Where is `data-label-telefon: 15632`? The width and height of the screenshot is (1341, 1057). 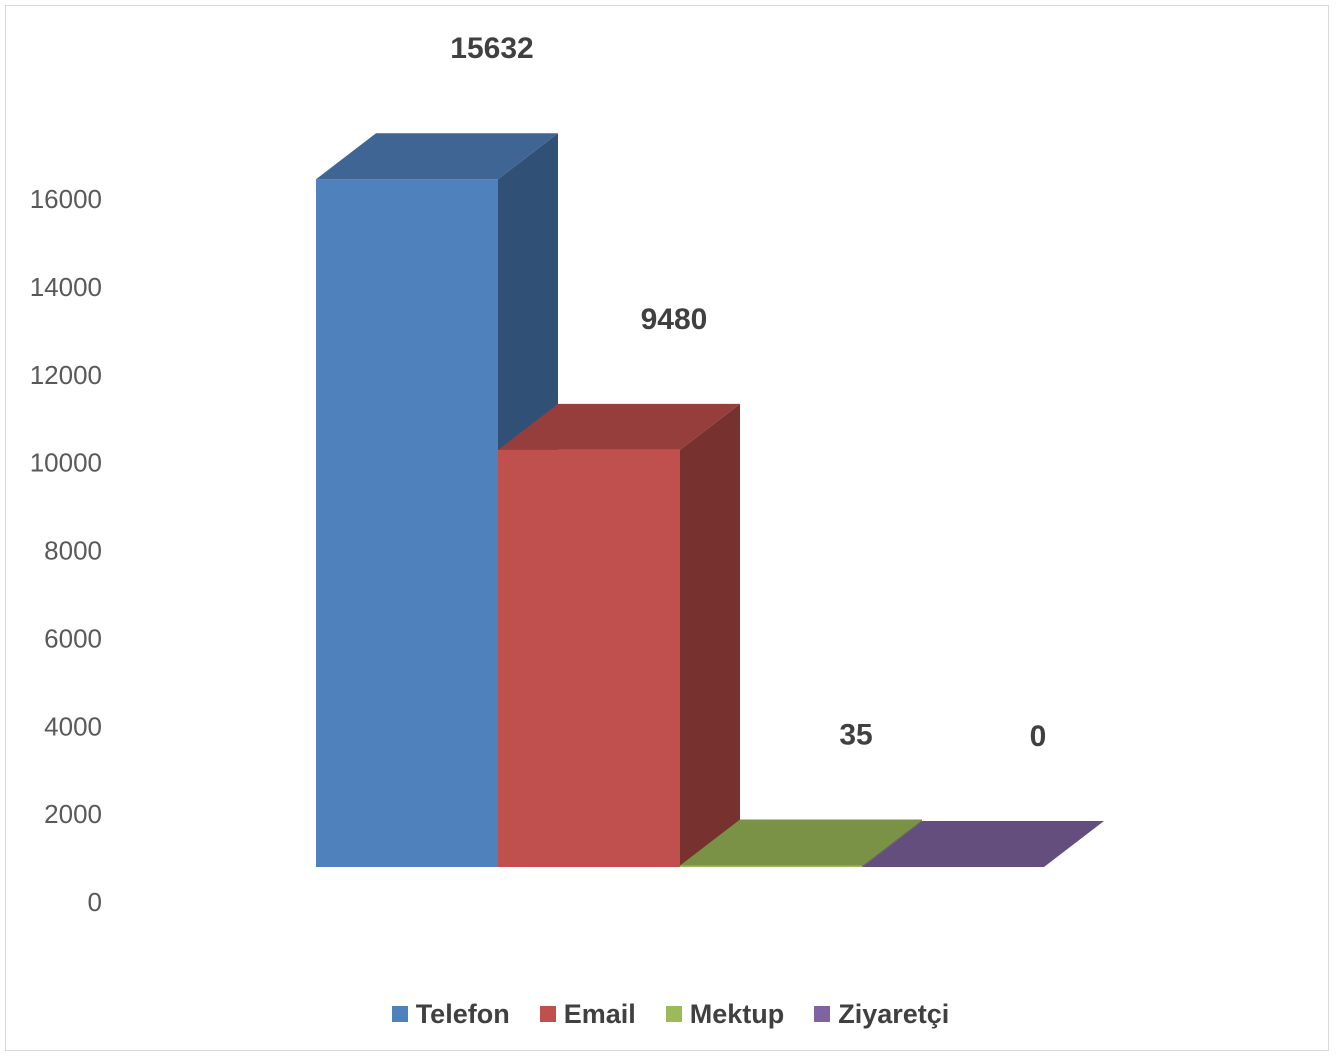 data-label-telefon: 15632 is located at coordinates (491, 48).